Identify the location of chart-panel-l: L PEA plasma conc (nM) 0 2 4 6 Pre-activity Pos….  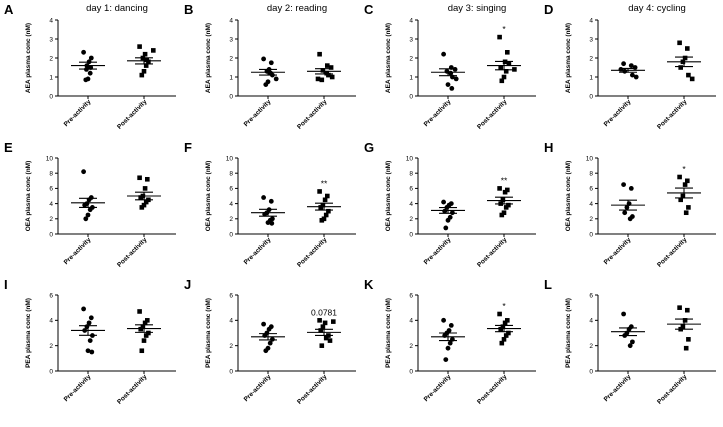
(630, 341).